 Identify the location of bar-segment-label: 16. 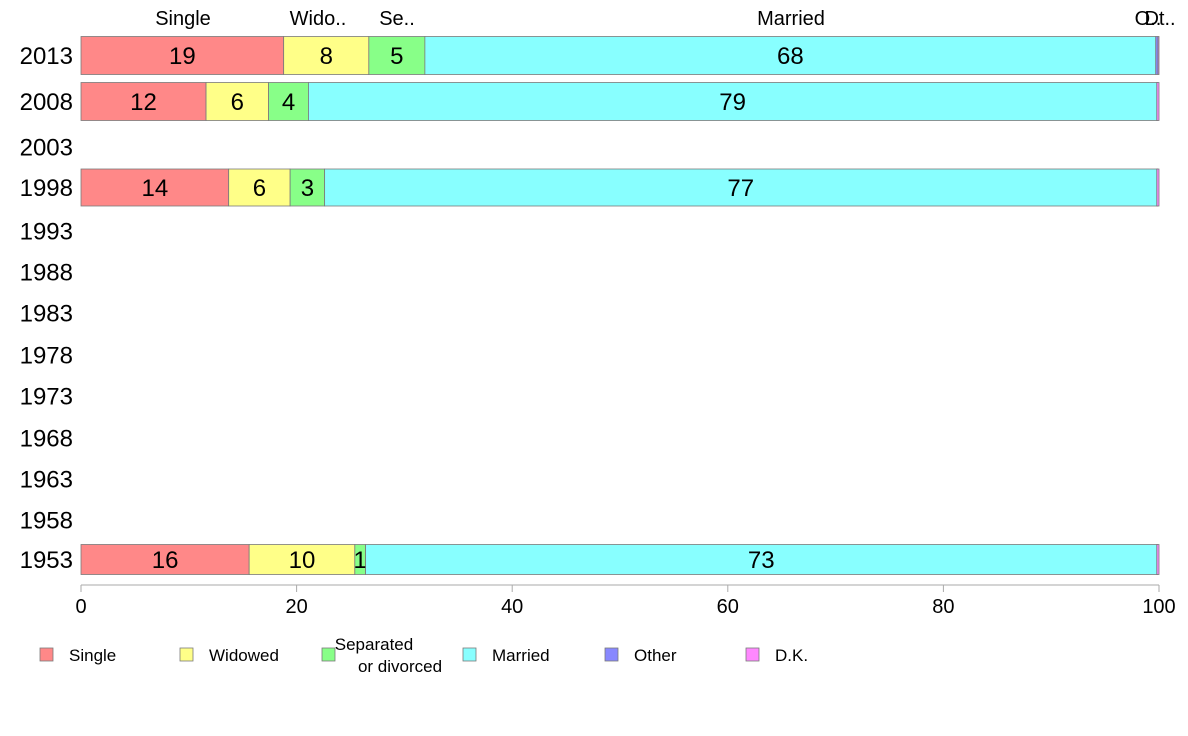
(165, 560).